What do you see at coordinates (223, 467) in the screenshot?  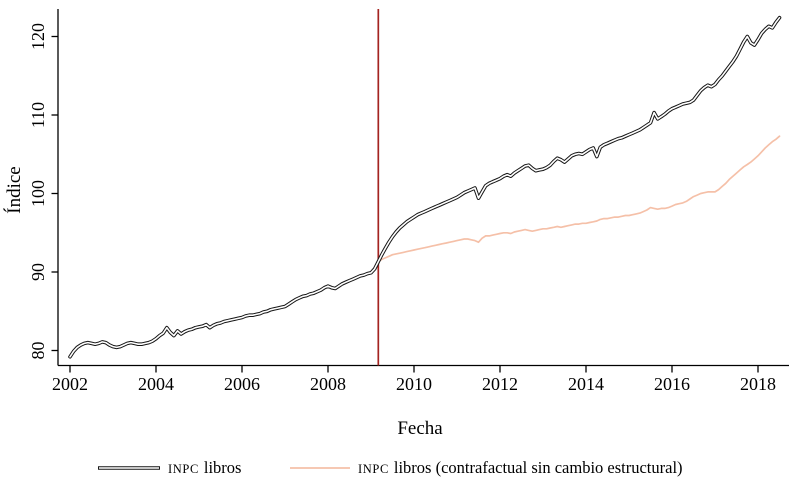 I see `legend-label-rest: libros` at bounding box center [223, 467].